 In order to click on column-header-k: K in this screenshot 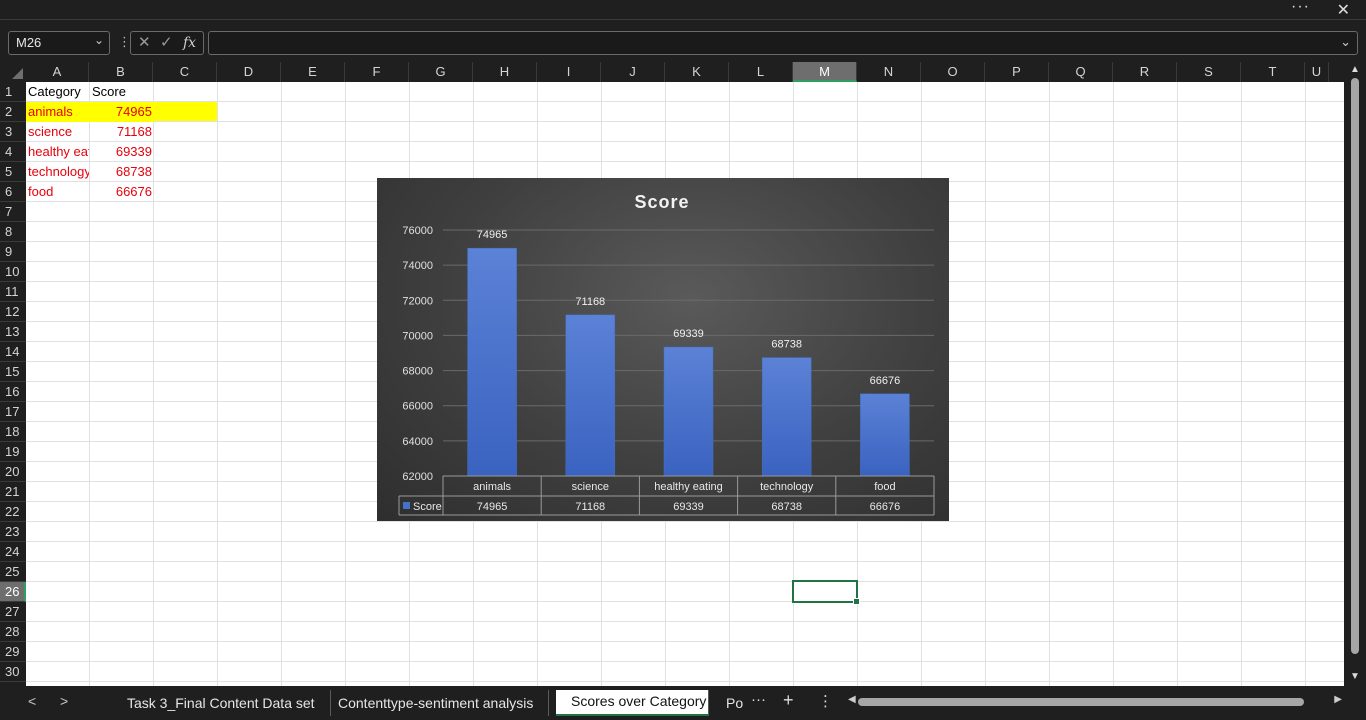, I will do `click(697, 72)`.